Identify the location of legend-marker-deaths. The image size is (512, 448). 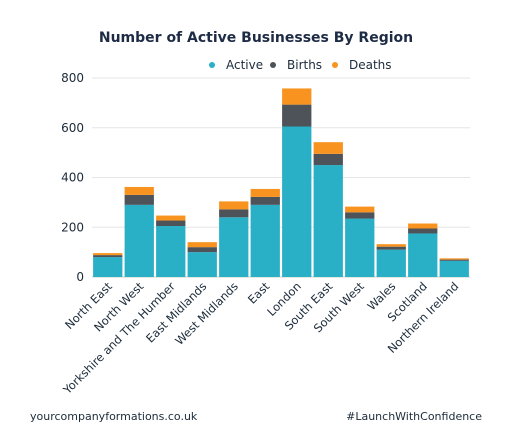
(335, 65).